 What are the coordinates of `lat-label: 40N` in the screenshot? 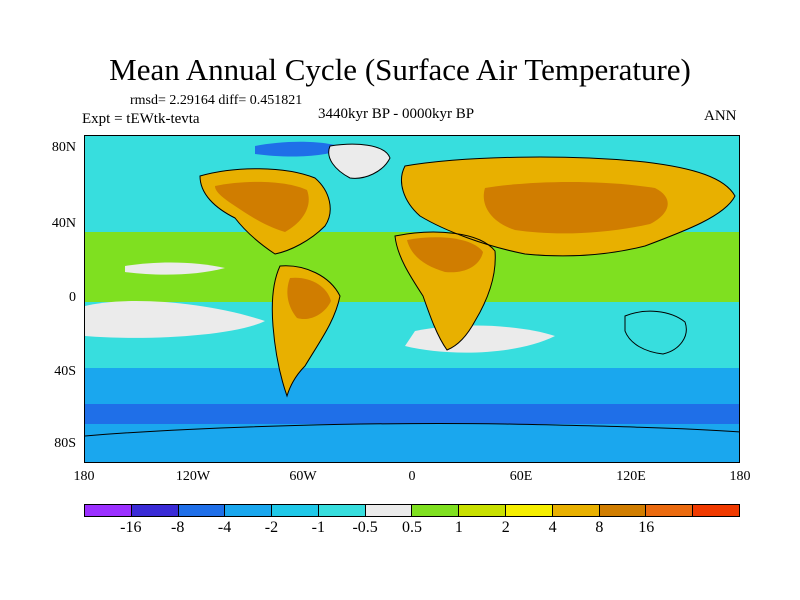 It's located at (63, 223).